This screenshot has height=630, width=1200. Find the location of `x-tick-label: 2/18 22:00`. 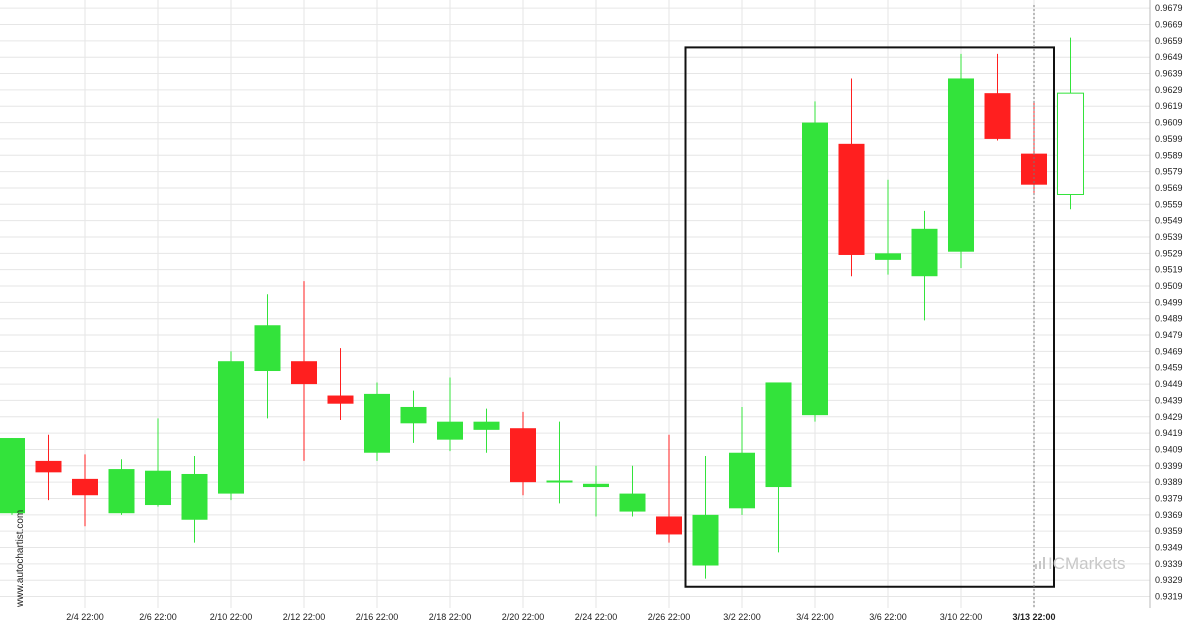

x-tick-label: 2/18 22:00 is located at coordinates (450, 617).